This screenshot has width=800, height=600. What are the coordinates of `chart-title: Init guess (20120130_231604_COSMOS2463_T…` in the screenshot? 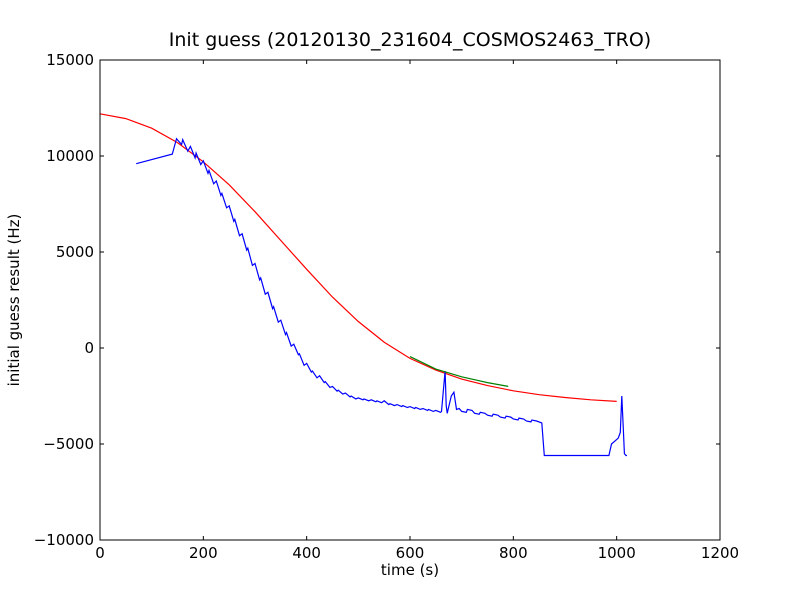 It's located at (410, 40).